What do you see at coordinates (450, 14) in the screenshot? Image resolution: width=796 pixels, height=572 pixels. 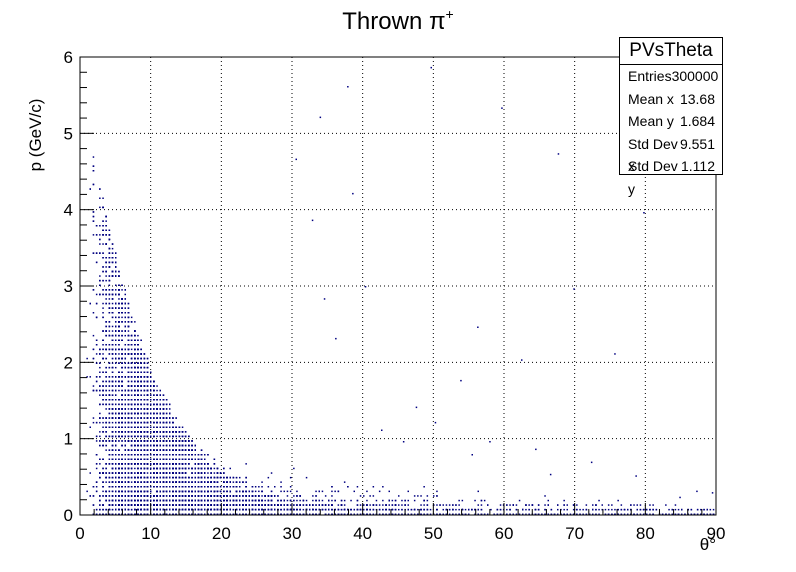 I see `chart-title-superscript: +` at bounding box center [450, 14].